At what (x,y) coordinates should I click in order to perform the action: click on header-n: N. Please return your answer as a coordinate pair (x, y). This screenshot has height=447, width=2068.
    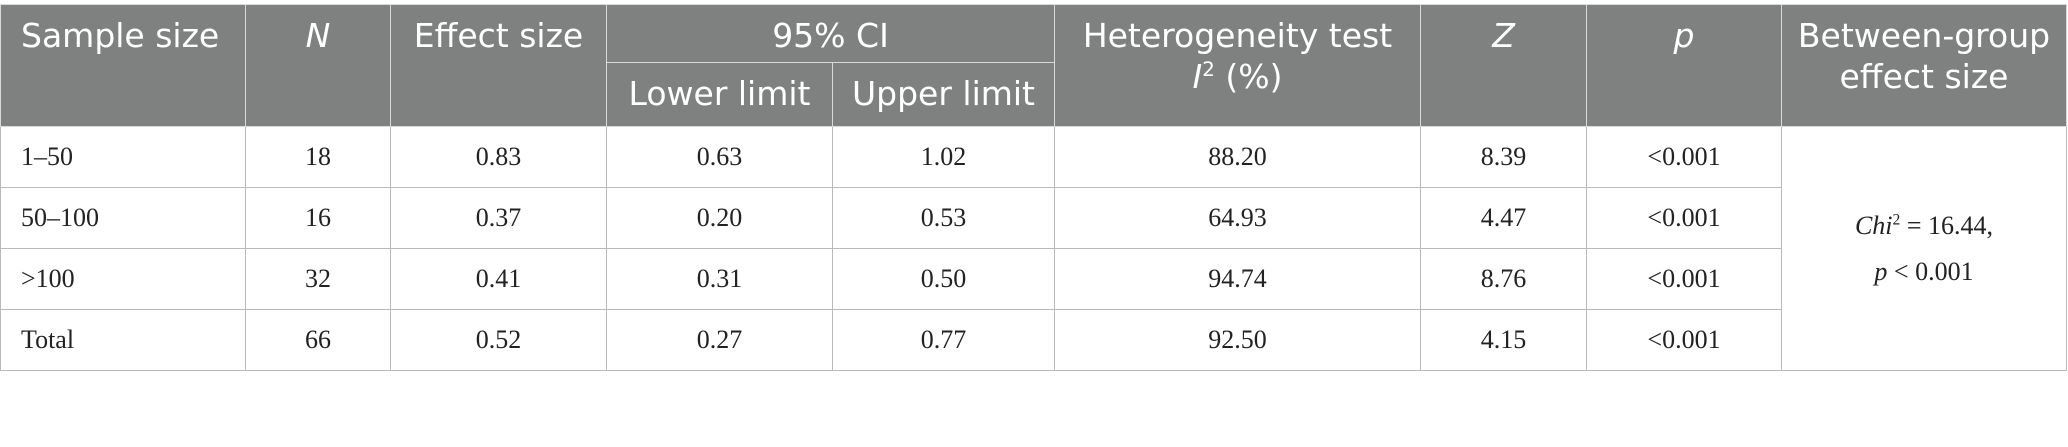
    Looking at the image, I should click on (318, 65).